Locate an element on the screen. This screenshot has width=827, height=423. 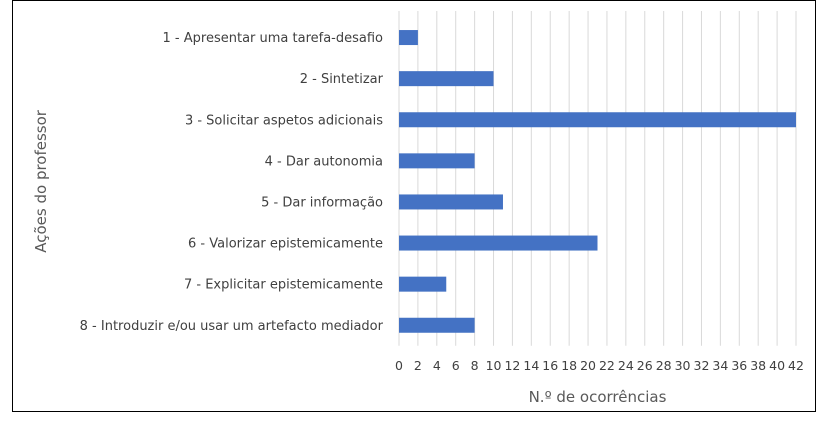
category-label: 7 - Explicitar epistemicamente is located at coordinates (283, 285).